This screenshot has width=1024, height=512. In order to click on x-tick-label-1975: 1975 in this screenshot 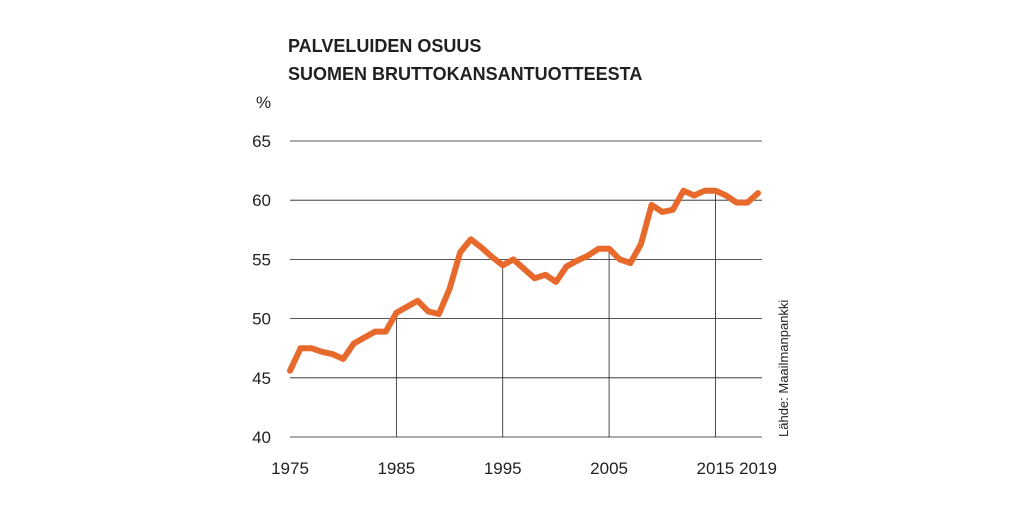, I will do `click(290, 468)`.